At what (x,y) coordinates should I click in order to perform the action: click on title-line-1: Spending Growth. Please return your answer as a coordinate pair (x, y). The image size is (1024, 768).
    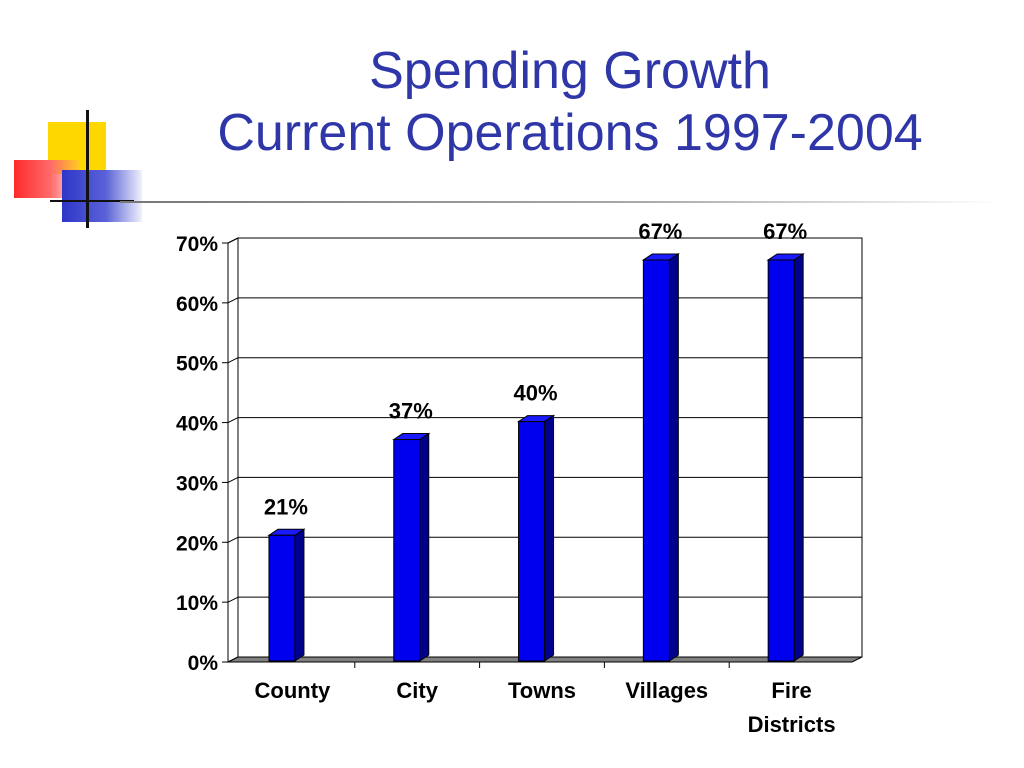
    Looking at the image, I should click on (570, 71).